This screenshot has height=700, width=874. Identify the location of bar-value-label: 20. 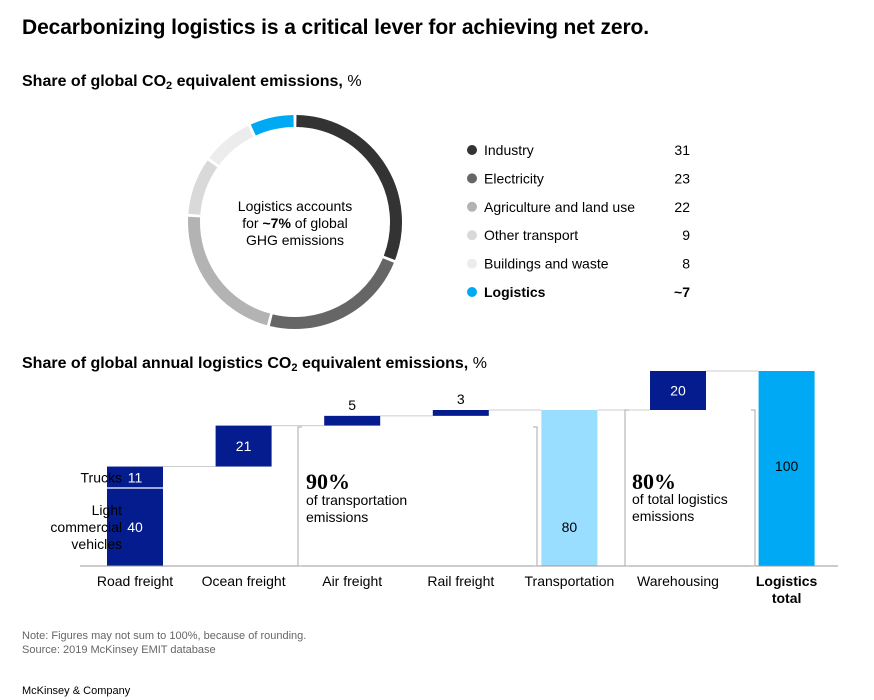
(678, 391).